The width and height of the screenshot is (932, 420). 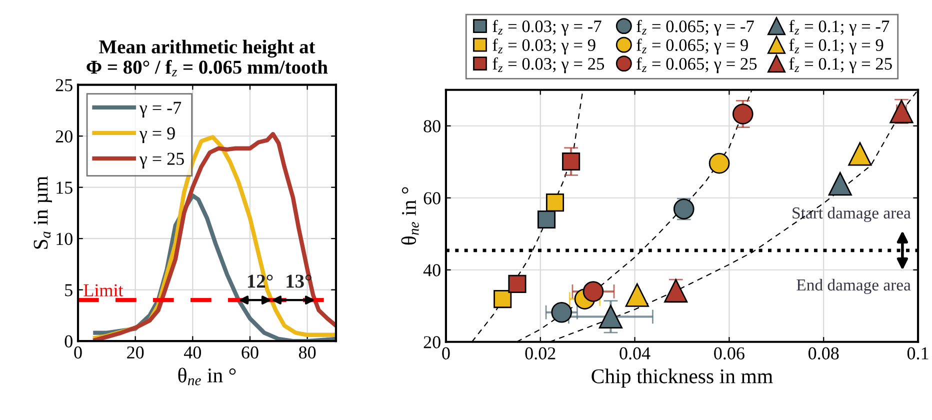 What do you see at coordinates (917, 353) in the screenshot?
I see `x-tick-label: 0.1` at bounding box center [917, 353].